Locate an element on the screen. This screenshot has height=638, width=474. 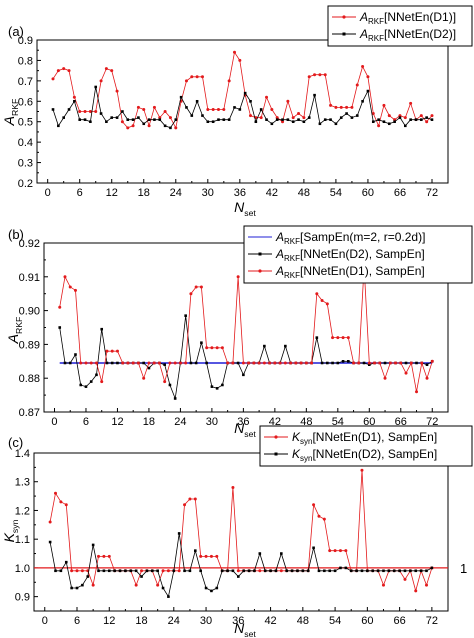
x-tick-label: 54 is located at coordinates (338, 422).